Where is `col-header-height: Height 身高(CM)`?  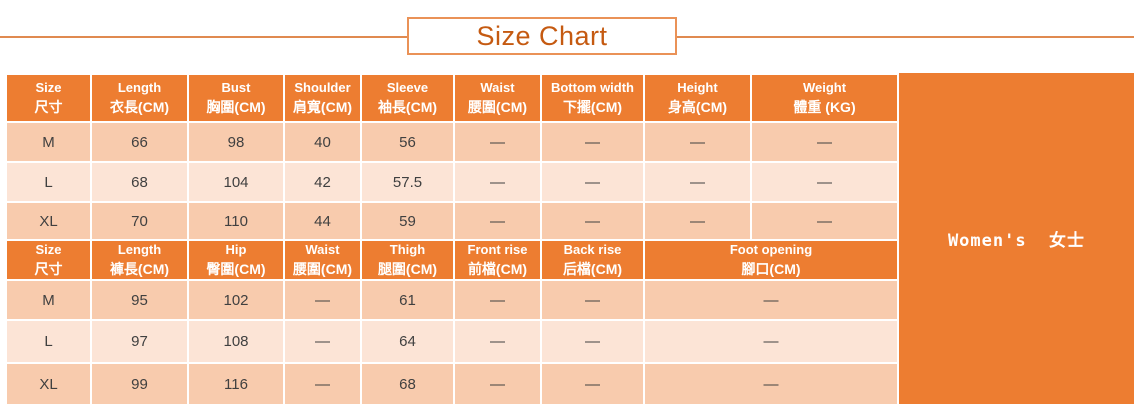
col-header-height: Height 身高(CM) is located at coordinates (697, 98).